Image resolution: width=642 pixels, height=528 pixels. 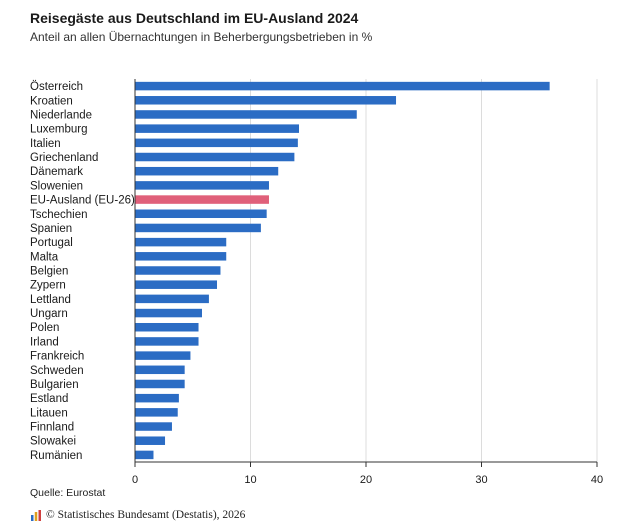 What do you see at coordinates (44, 342) in the screenshot?
I see `category-label: Irland` at bounding box center [44, 342].